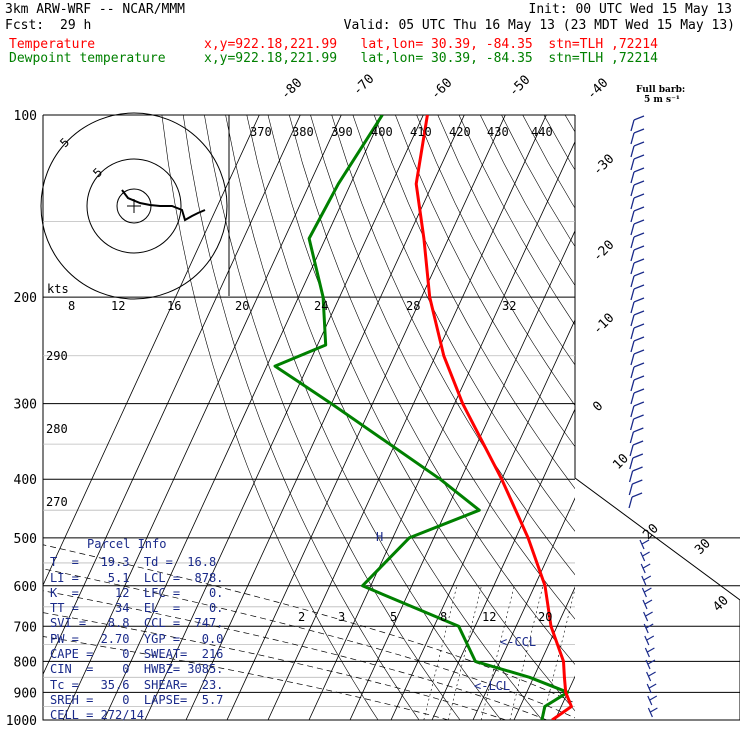  What do you see at coordinates (95, 9) in the screenshot?
I see `model-title: 3km ARW-WRF -- NCAR/MMM` at bounding box center [95, 9].